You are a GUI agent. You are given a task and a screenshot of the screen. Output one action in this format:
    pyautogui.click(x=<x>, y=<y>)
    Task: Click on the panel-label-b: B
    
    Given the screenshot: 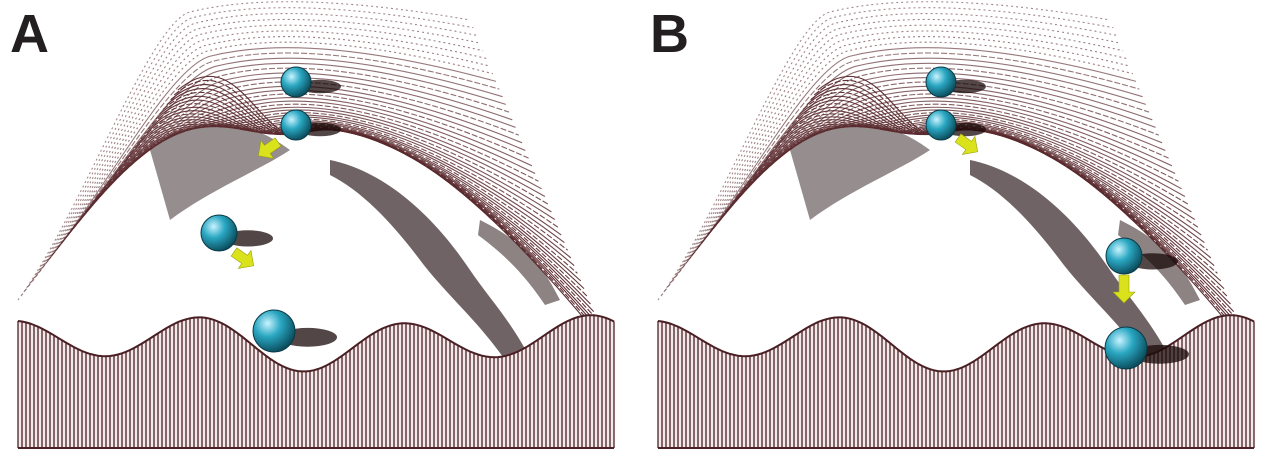 What is the action you would take?
    pyautogui.click(x=669, y=34)
    